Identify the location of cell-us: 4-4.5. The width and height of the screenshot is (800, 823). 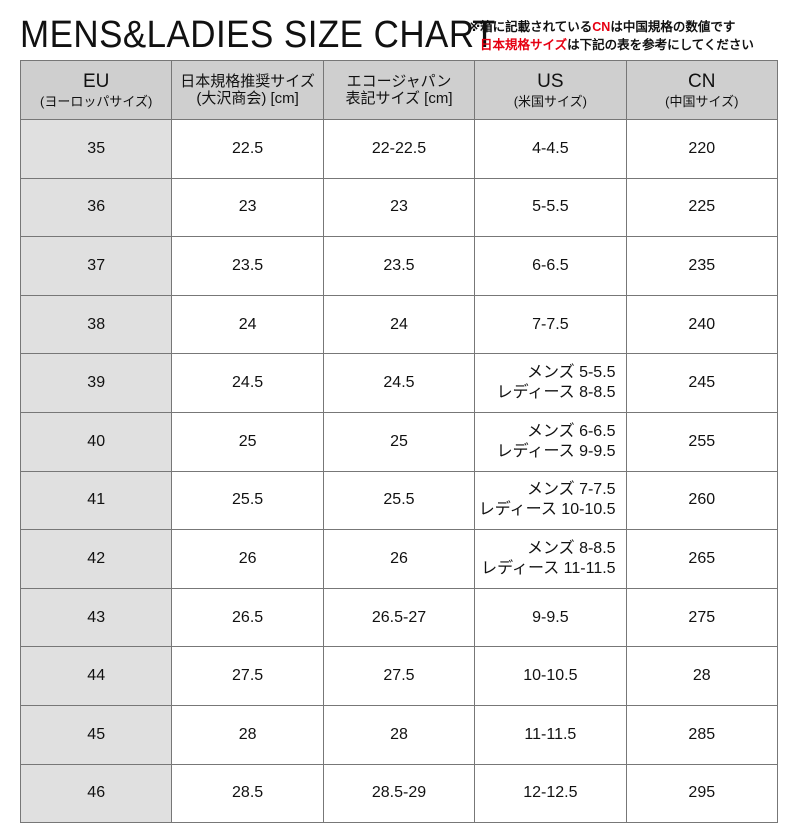
(550, 149).